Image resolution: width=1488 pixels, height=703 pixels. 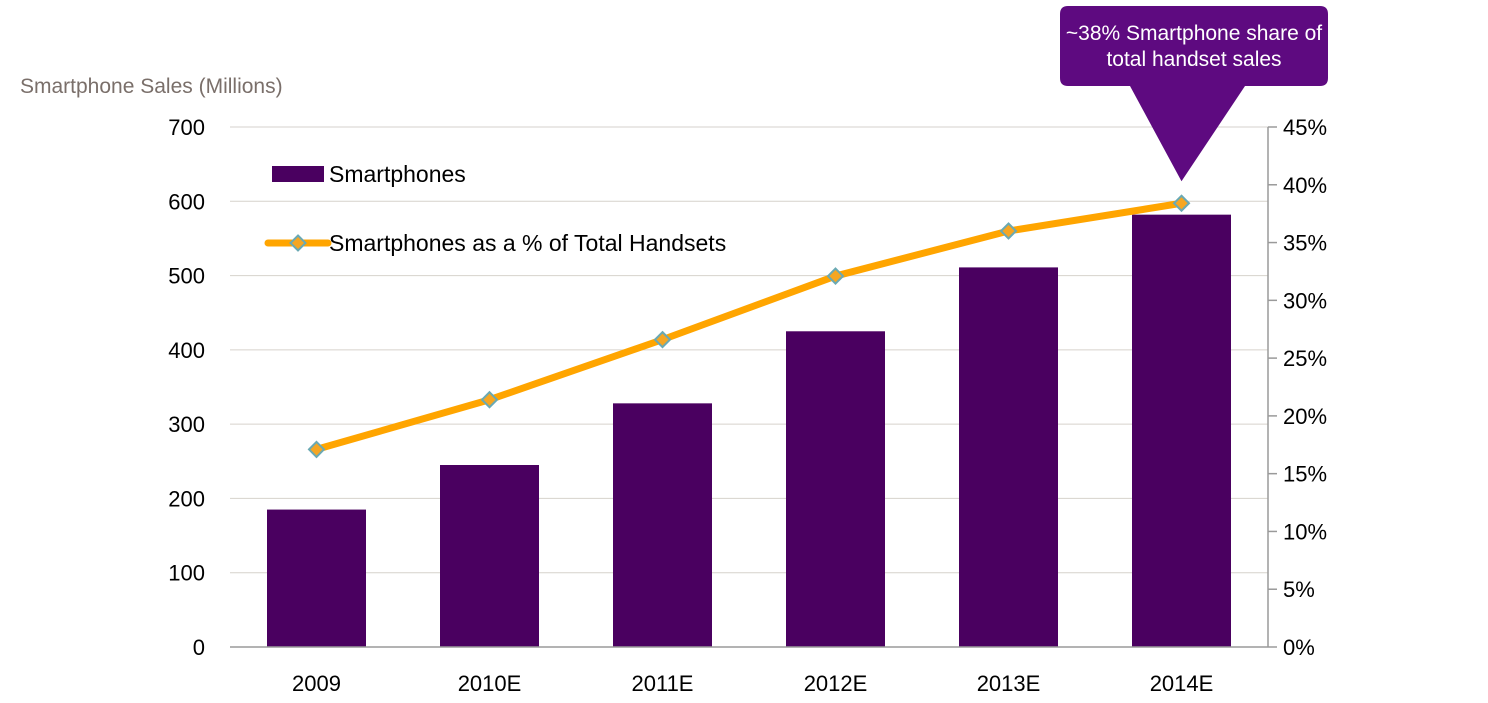 What do you see at coordinates (663, 683) in the screenshot?
I see `x-tick-label: 2011E` at bounding box center [663, 683].